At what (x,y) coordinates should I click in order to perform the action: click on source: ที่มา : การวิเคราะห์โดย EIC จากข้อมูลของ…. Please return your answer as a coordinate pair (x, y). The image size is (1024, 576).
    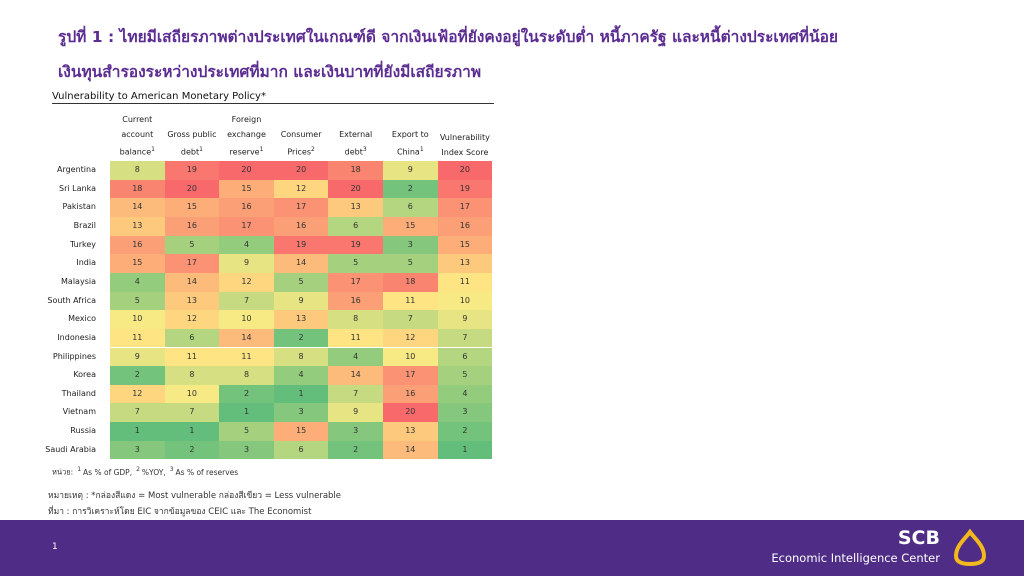
    Looking at the image, I should click on (180, 512).